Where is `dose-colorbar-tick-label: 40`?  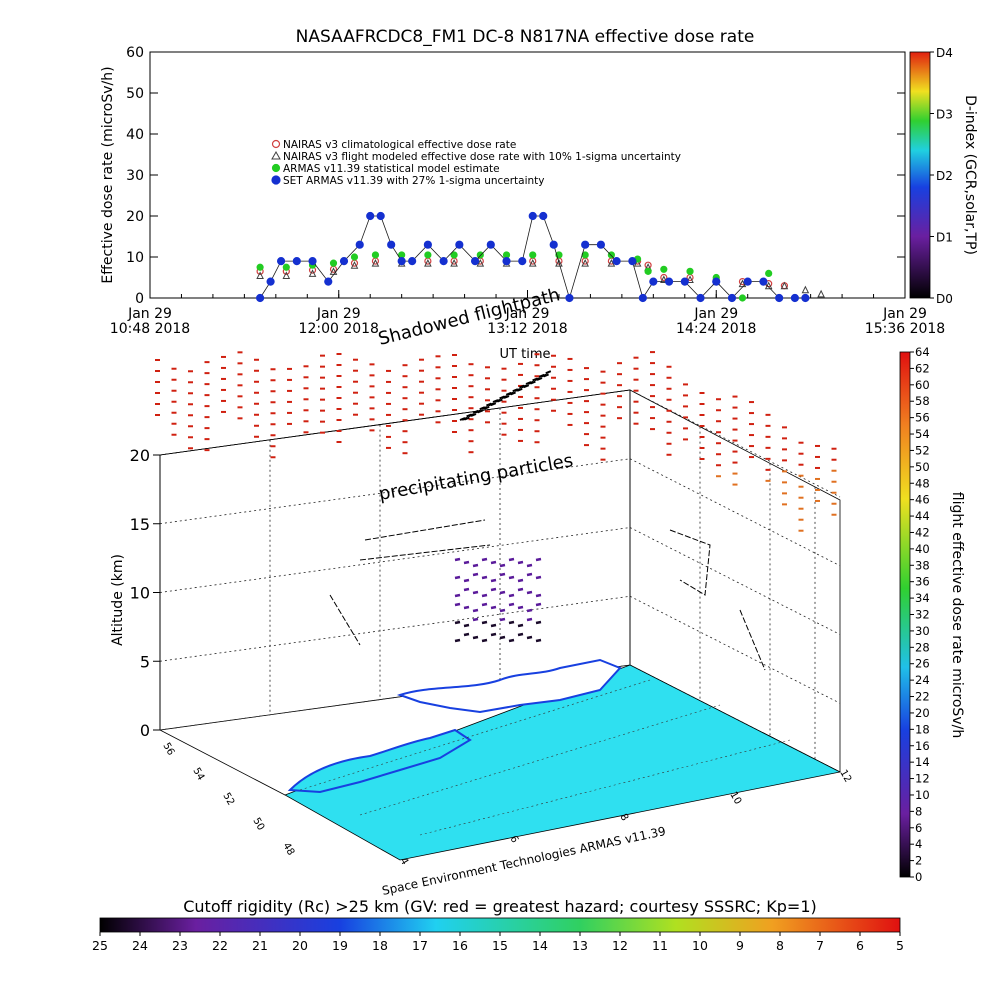
dose-colorbar-tick-label: 40 is located at coordinates (922, 549).